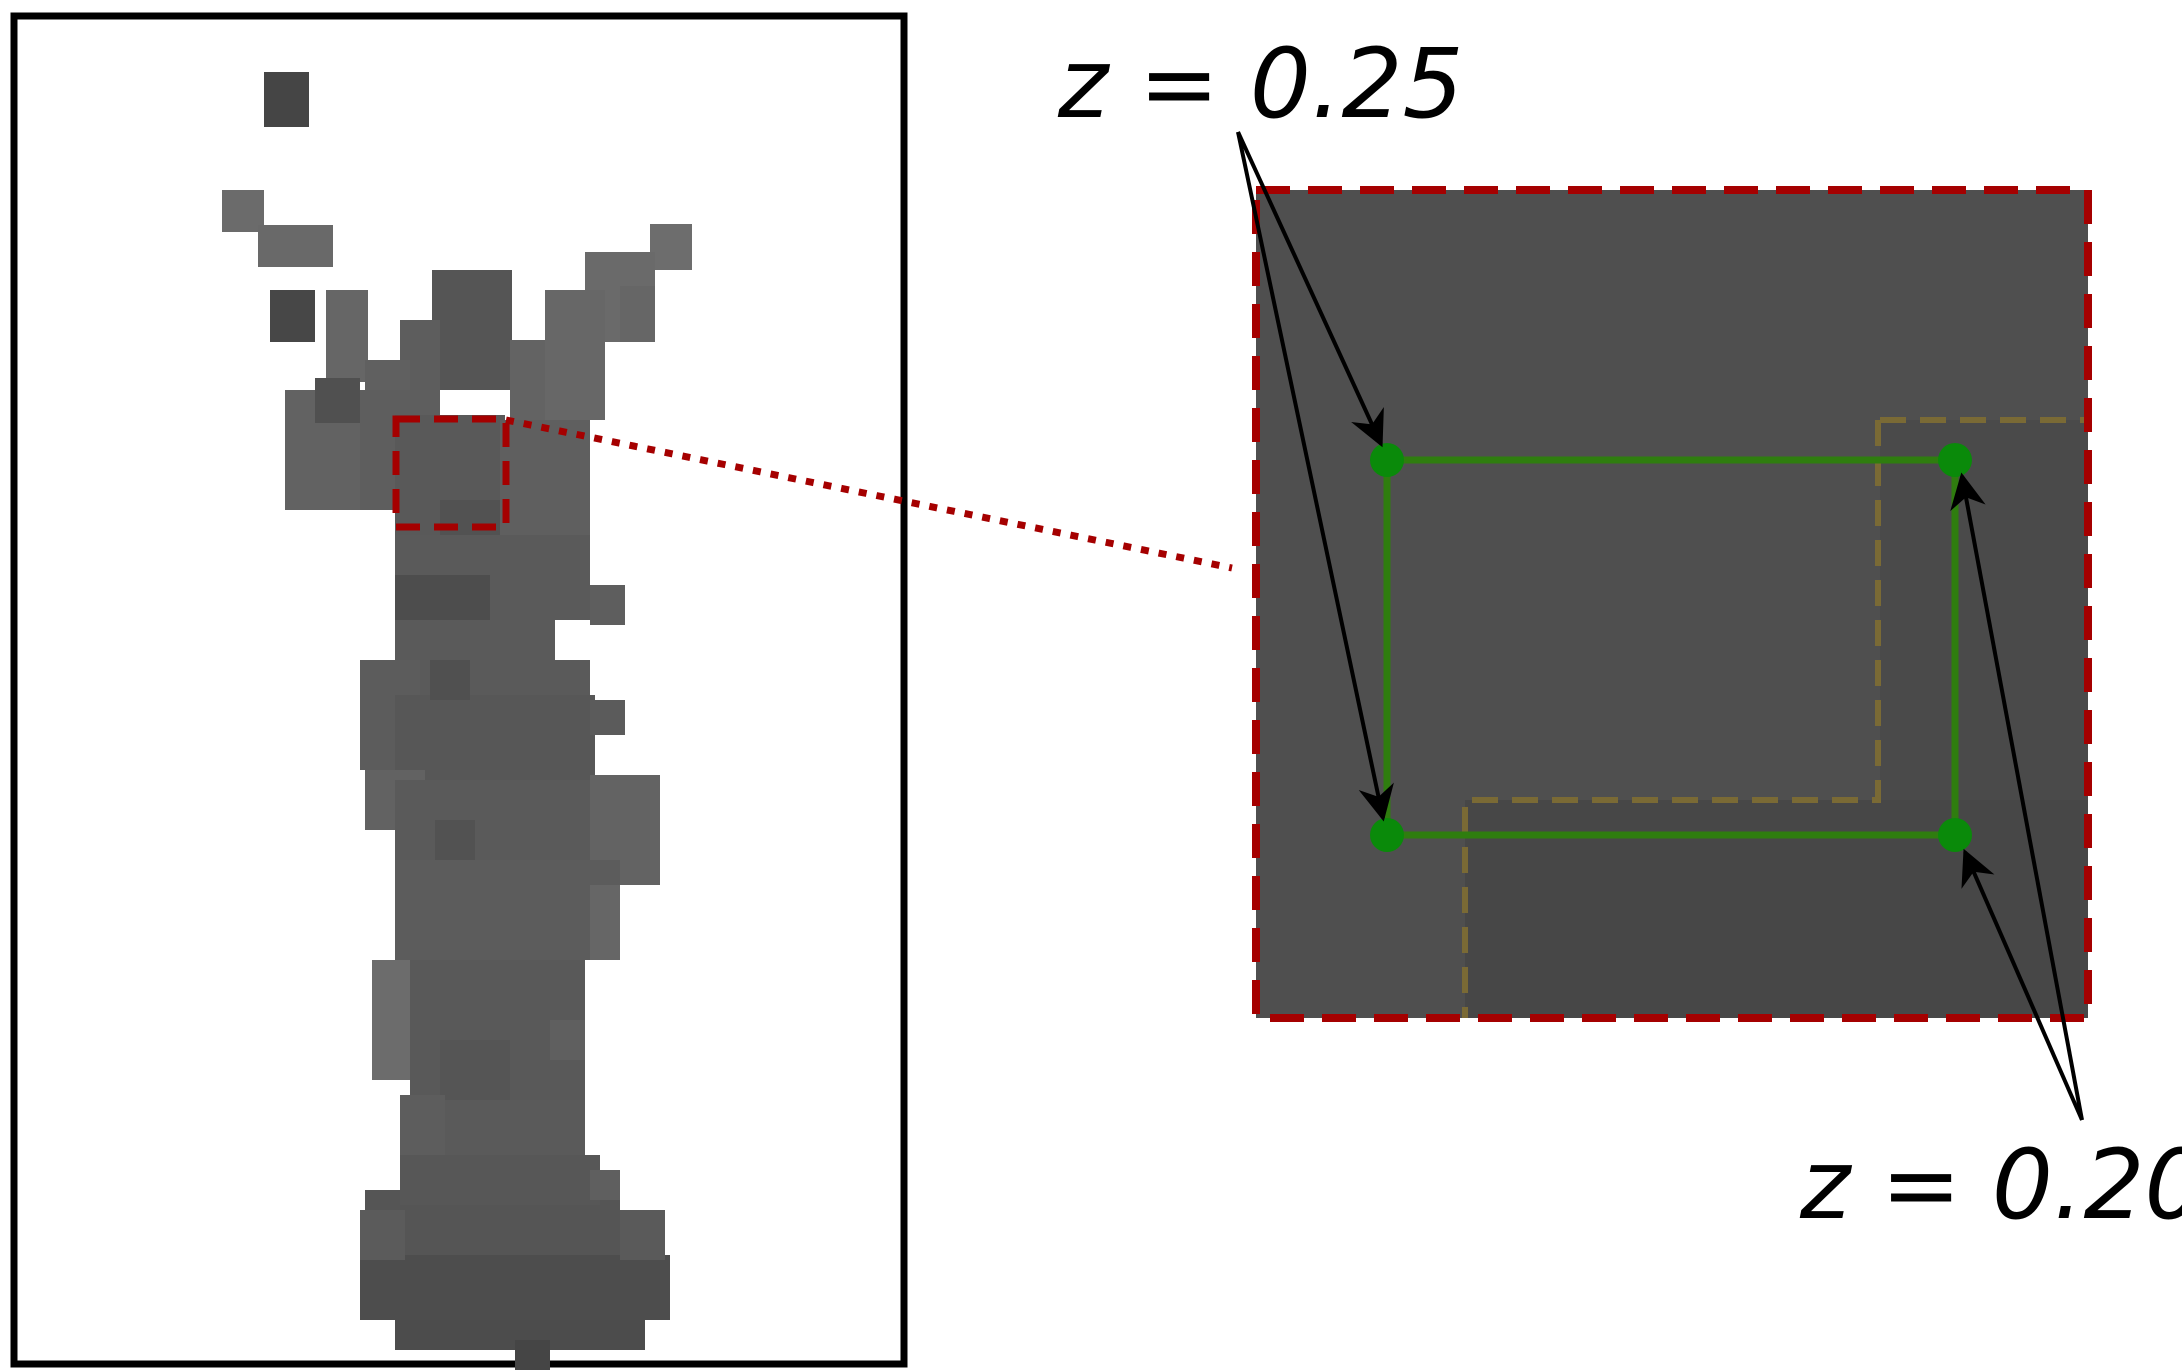 This screenshot has height=1372, width=2182. What do you see at coordinates (1260, 84) in the screenshot?
I see `label-top: z = 0.25` at bounding box center [1260, 84].